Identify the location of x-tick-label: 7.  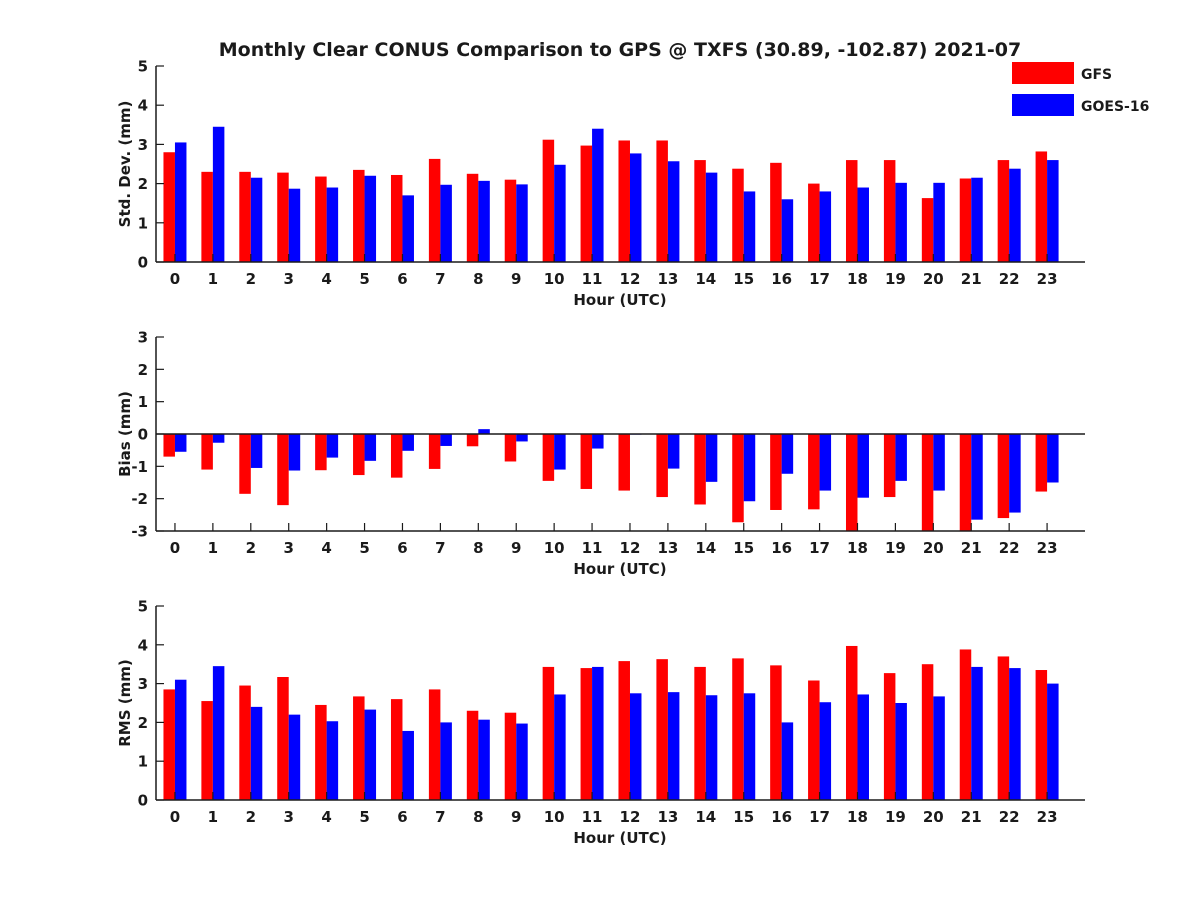
(440, 817).